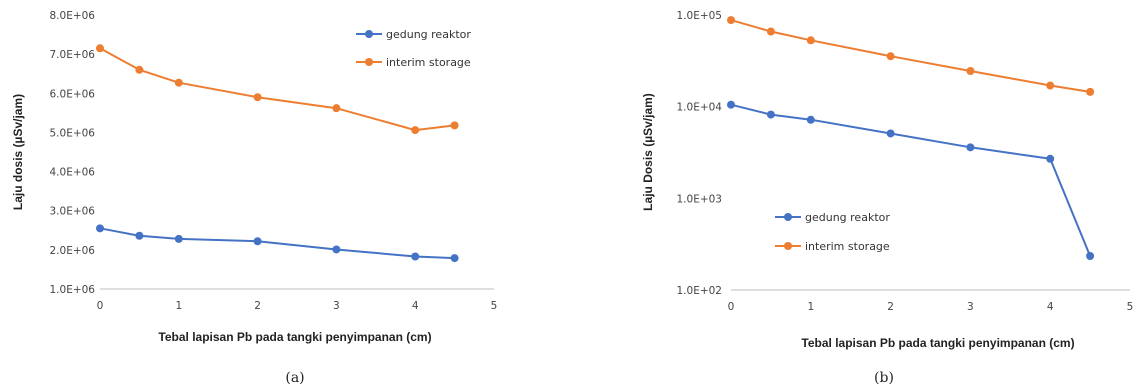 The width and height of the screenshot is (1134, 389). Describe the element at coordinates (73, 212) in the screenshot. I see `y-tick-label: 3.0E+06` at that location.